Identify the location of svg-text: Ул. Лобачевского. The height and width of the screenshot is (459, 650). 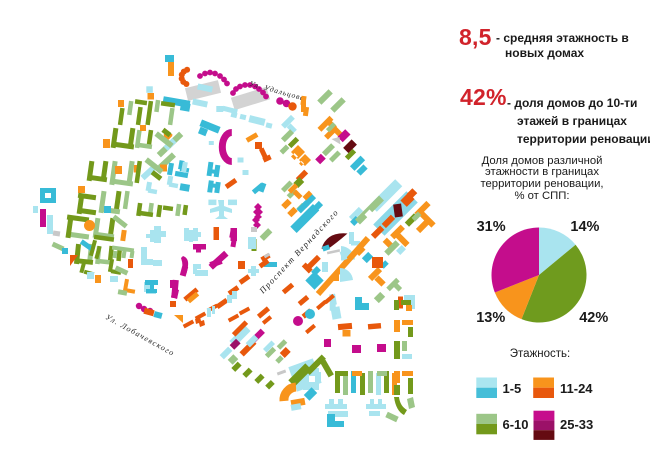
(140, 335).